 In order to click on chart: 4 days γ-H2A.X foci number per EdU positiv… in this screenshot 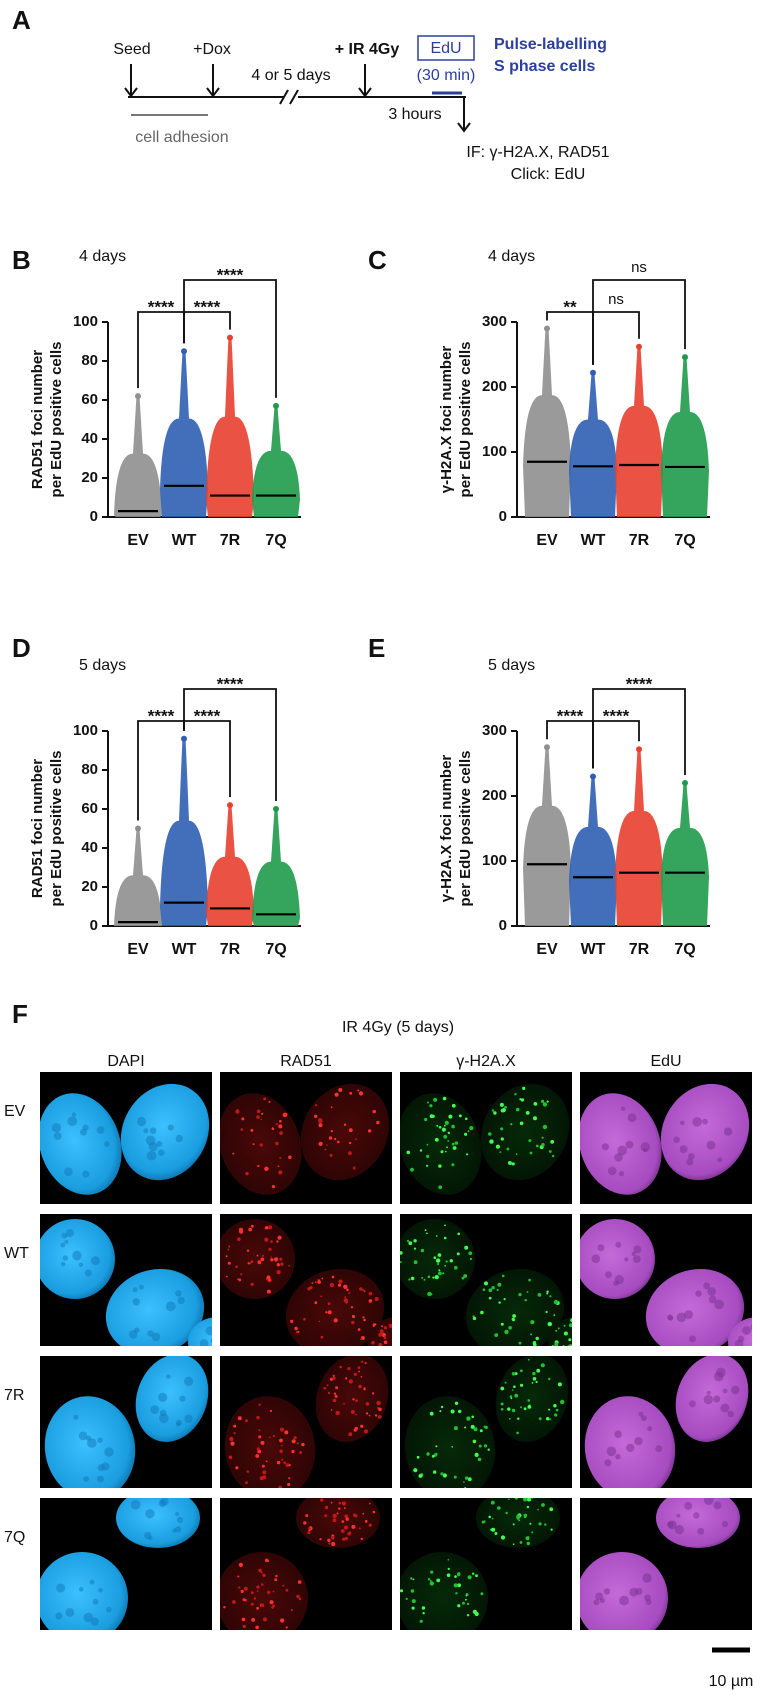, I will do `click(574, 398)`.